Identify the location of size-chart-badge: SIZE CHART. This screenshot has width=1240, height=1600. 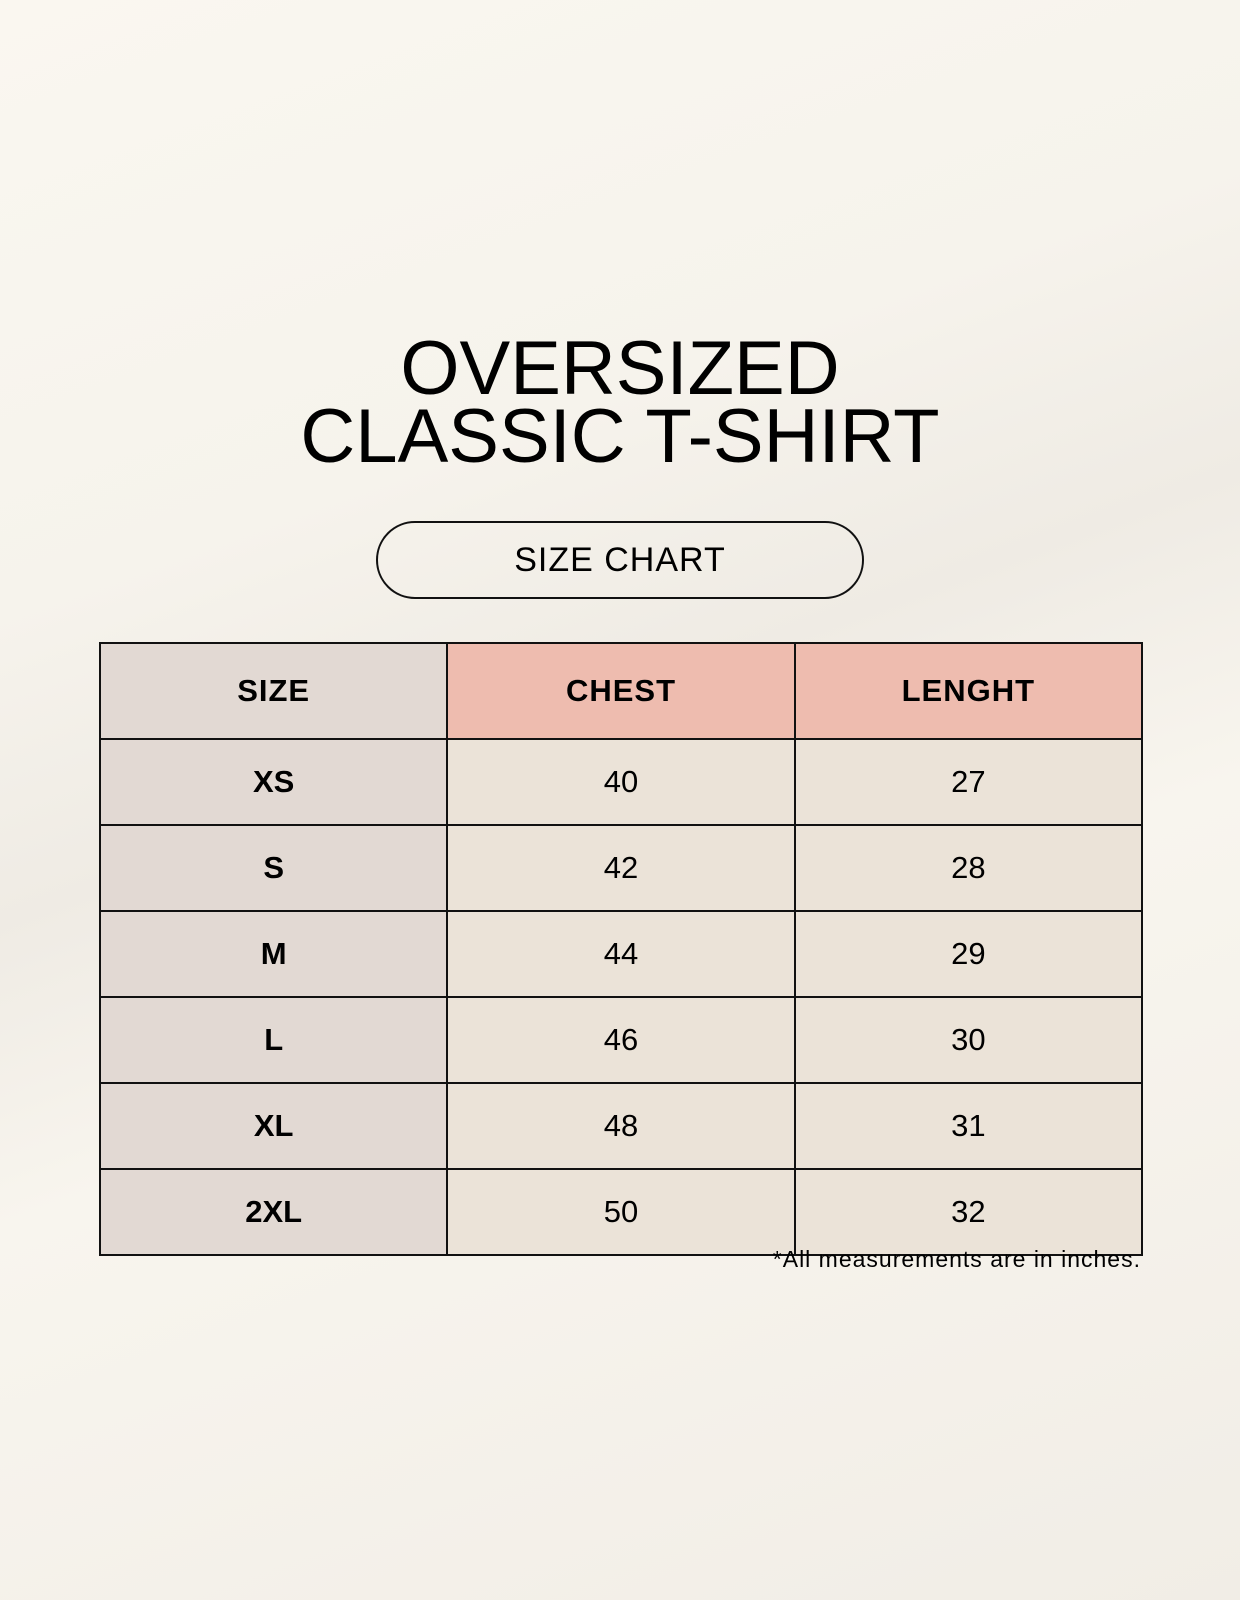
(620, 560).